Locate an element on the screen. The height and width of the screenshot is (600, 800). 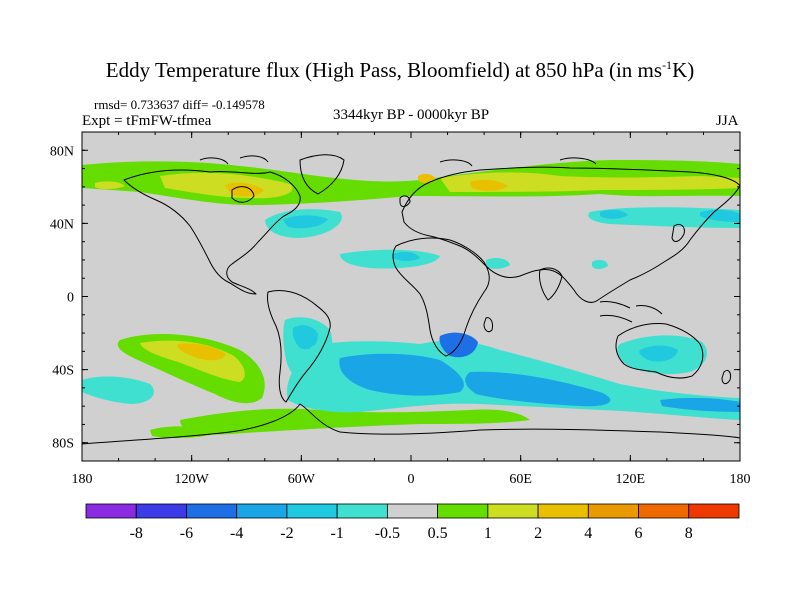
contour-south-green-band is located at coordinates (355, 421).